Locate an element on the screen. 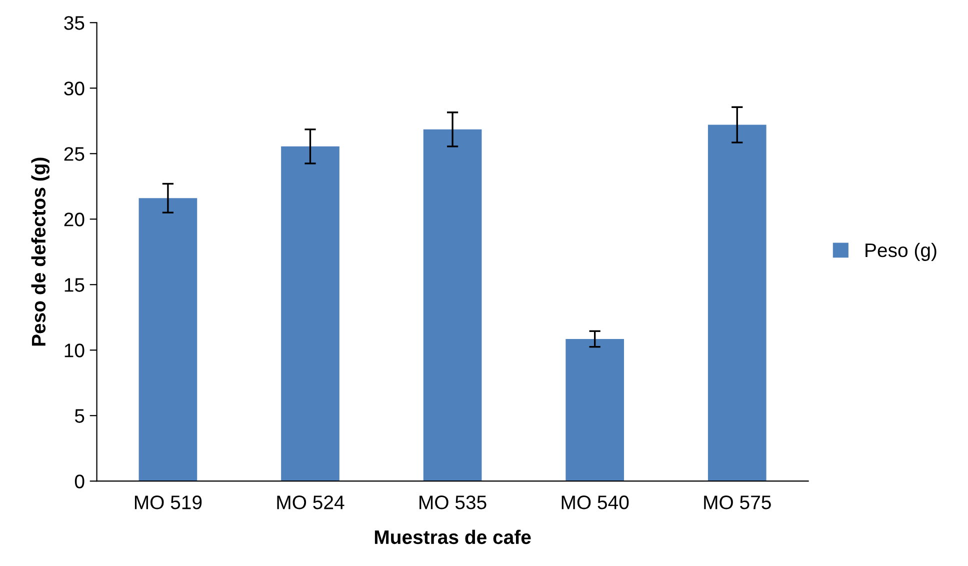 Image resolution: width=968 pixels, height=566 pixels. x-tick-label: MO 540 is located at coordinates (595, 503).